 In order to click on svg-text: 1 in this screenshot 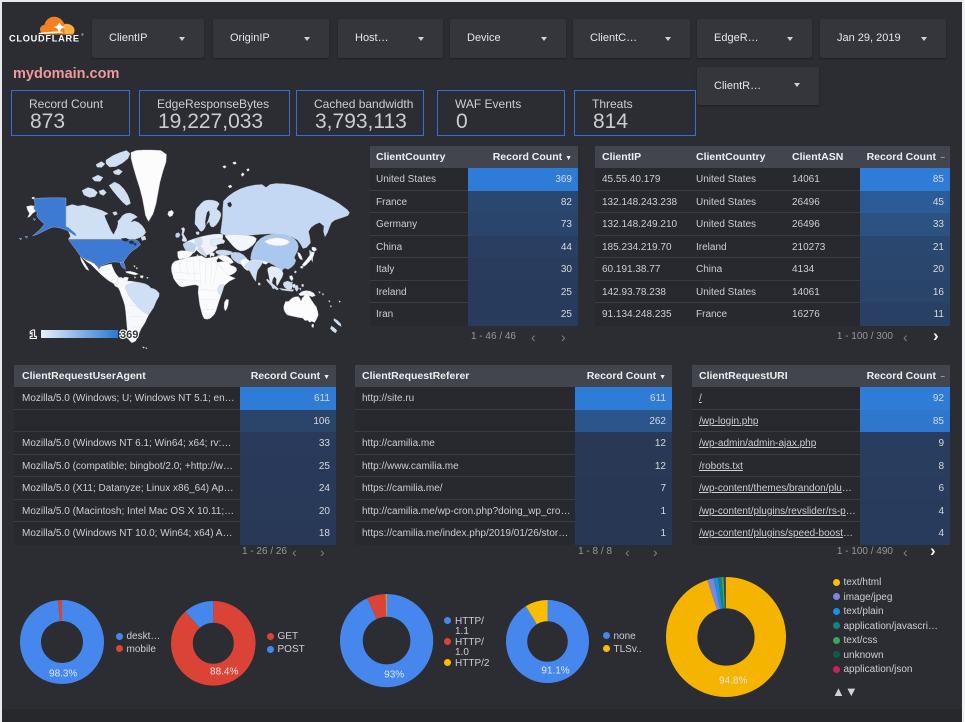, I will do `click(33, 335)`.